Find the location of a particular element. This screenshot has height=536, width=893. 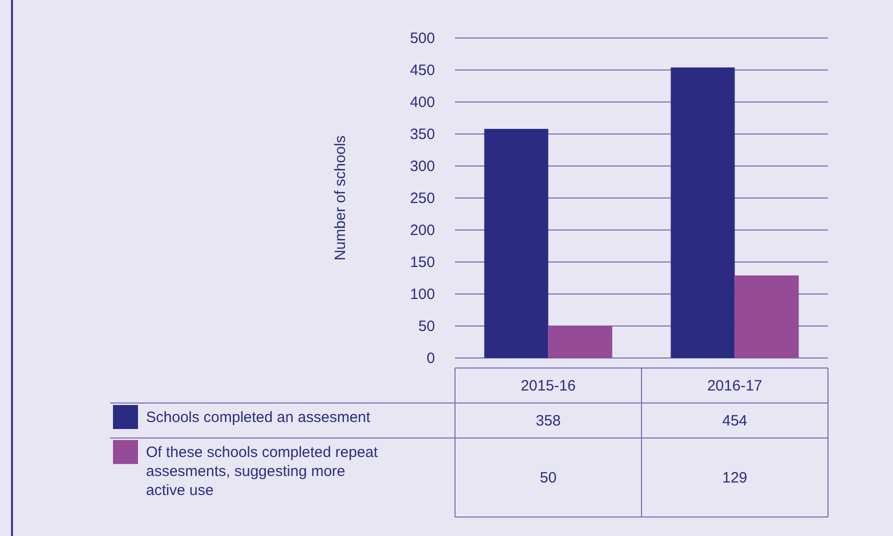

y-tick-label: 50 is located at coordinates (426, 326).